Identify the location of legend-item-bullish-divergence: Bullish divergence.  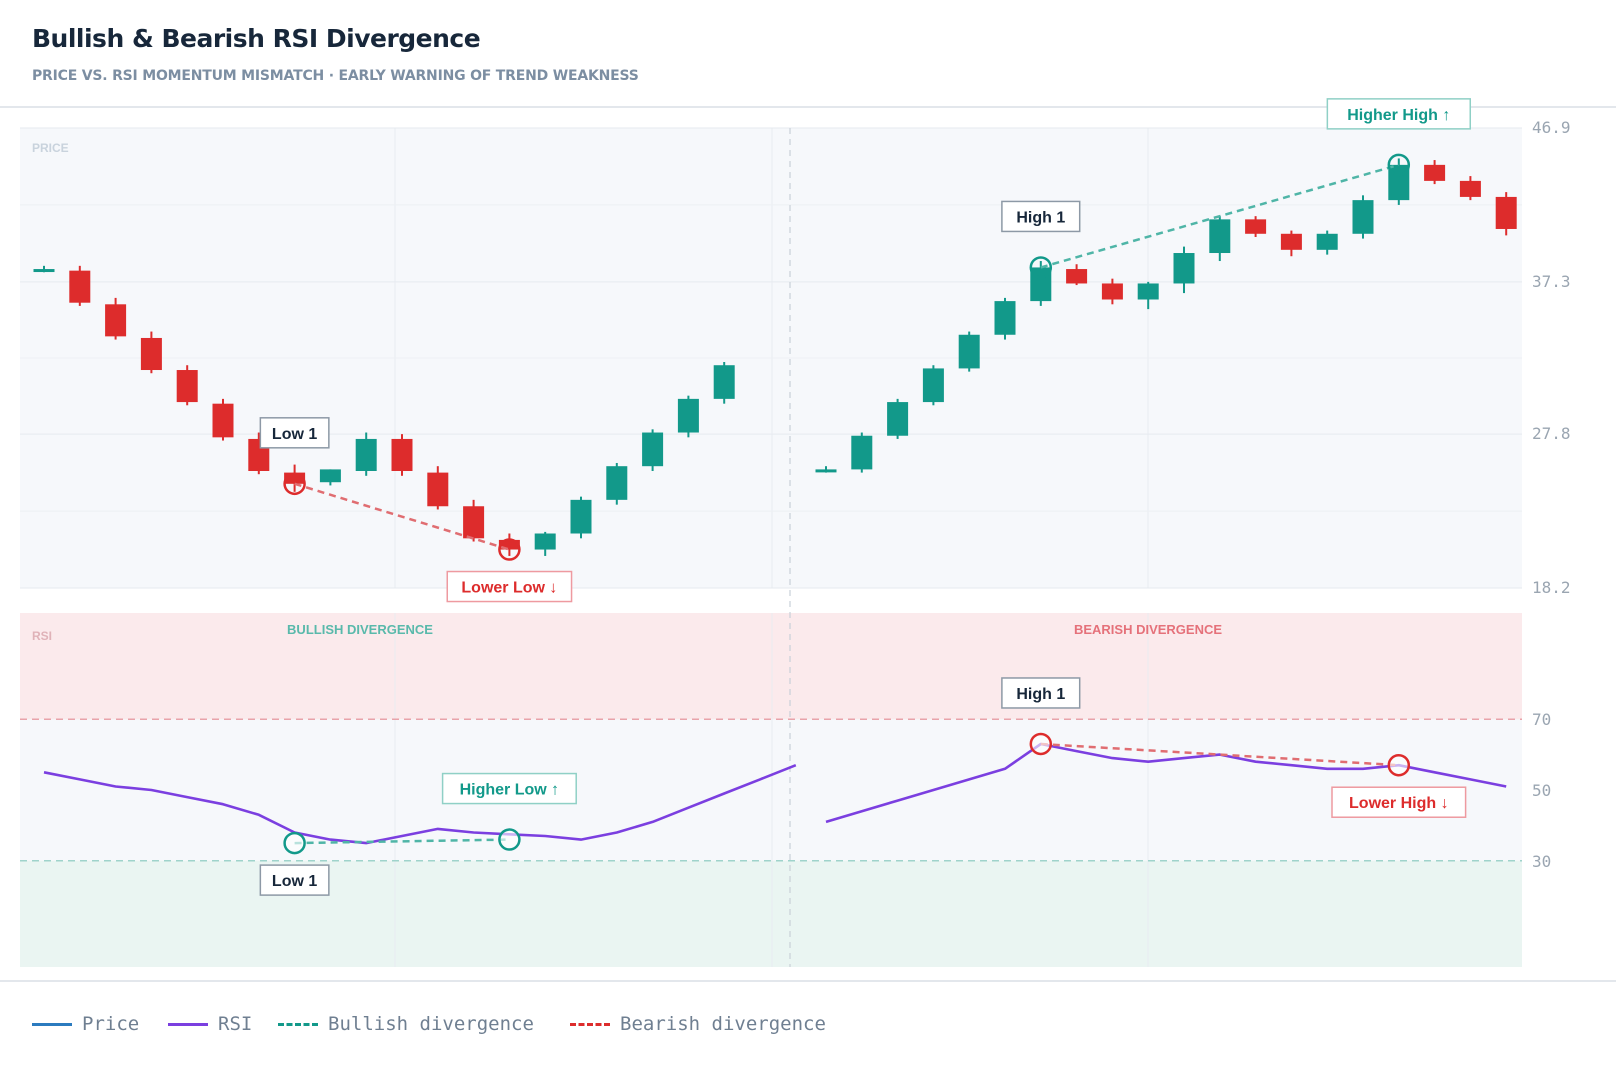
(406, 1024).